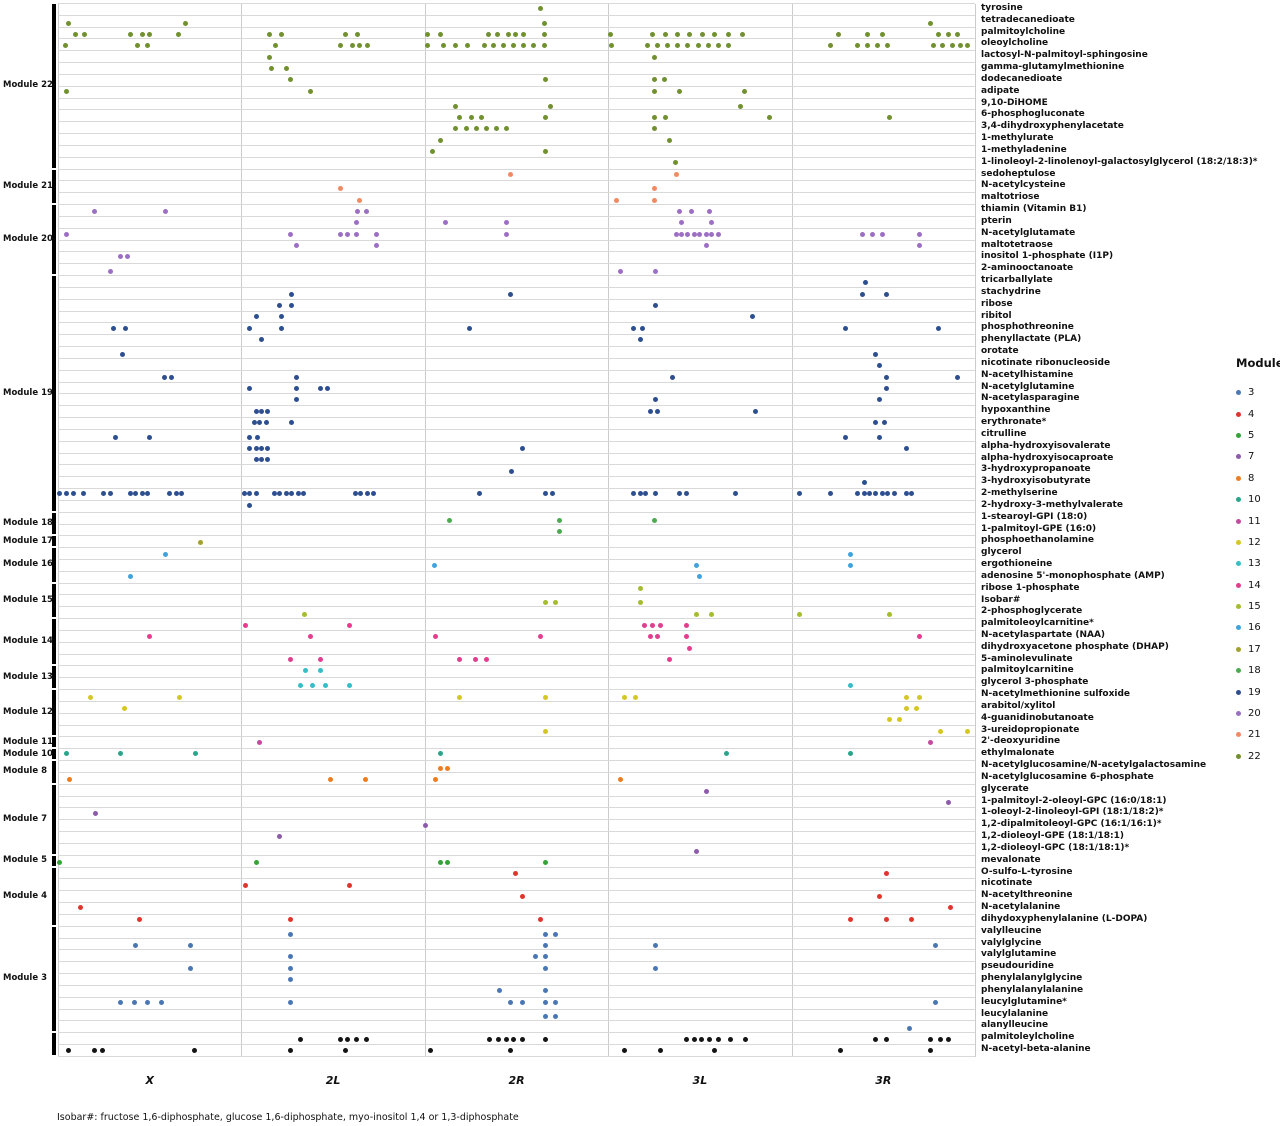 This screenshot has width=1280, height=1126. What do you see at coordinates (1018, 705) in the screenshot?
I see `metabolite-label: arabitol/xylitol` at bounding box center [1018, 705].